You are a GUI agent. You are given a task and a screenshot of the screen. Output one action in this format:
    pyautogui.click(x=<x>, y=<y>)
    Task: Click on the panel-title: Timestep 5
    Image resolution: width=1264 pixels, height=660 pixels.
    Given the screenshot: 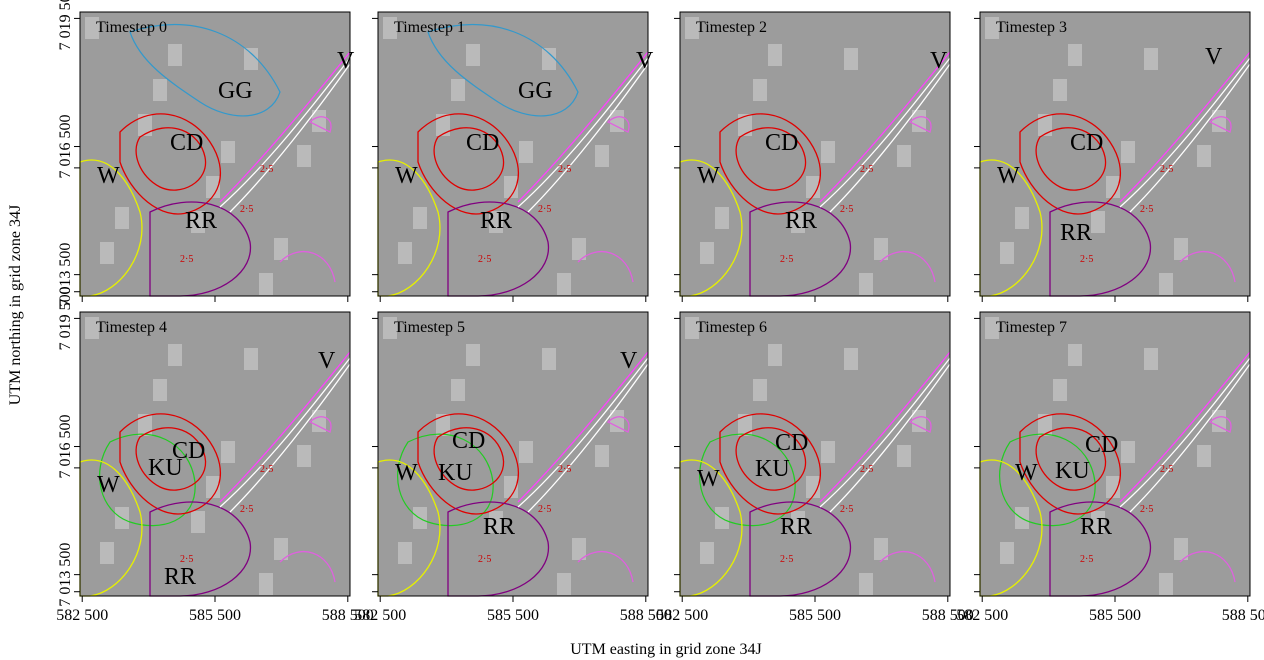 What is the action you would take?
    pyautogui.click(x=429, y=327)
    